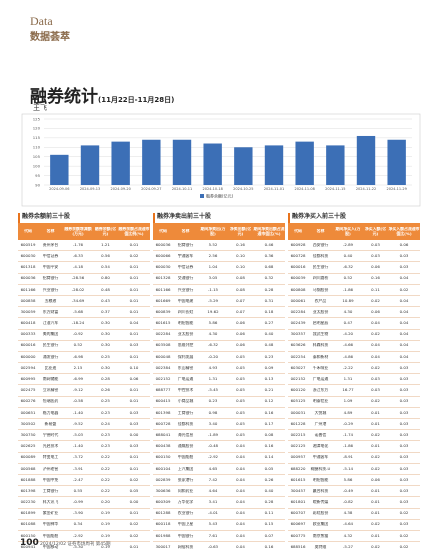 This screenshot has height=552, width=427. What do you see at coordinates (78, 323) in the screenshot?
I see `cell: -18.24` at bounding box center [78, 323].